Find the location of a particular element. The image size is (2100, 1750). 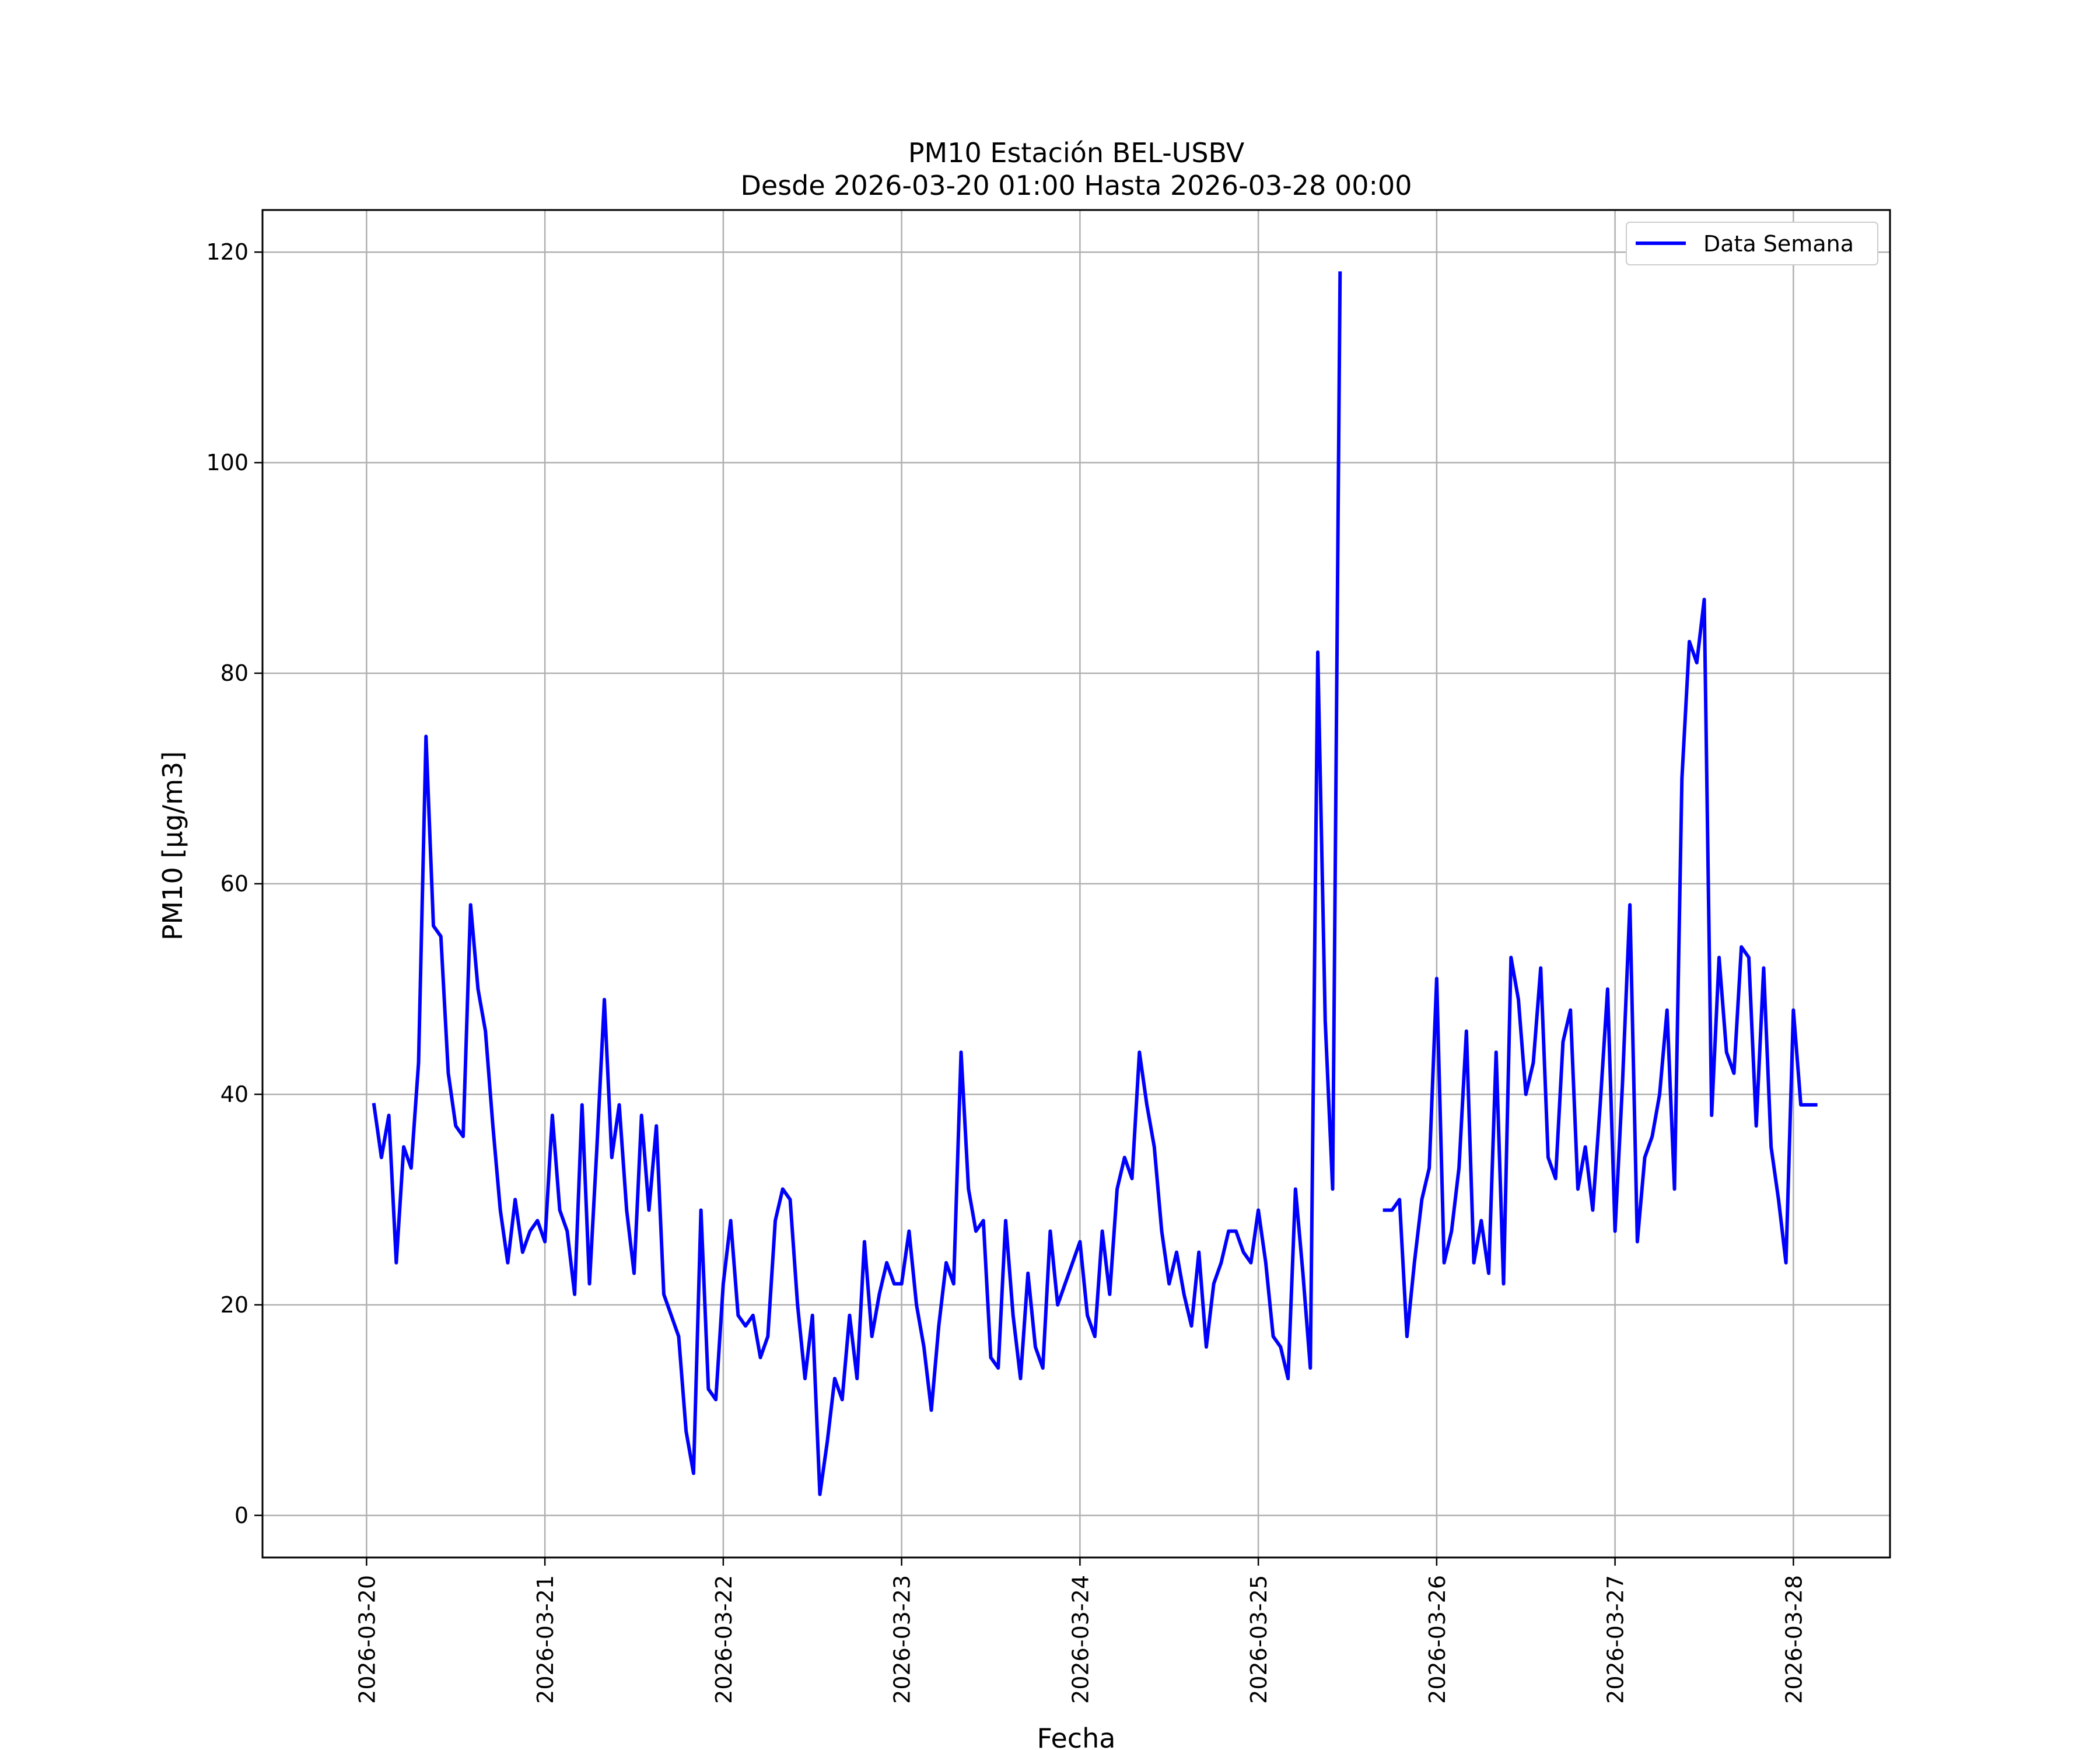

x-tick-label: 2026-03-25 is located at coordinates (1259, 1639).